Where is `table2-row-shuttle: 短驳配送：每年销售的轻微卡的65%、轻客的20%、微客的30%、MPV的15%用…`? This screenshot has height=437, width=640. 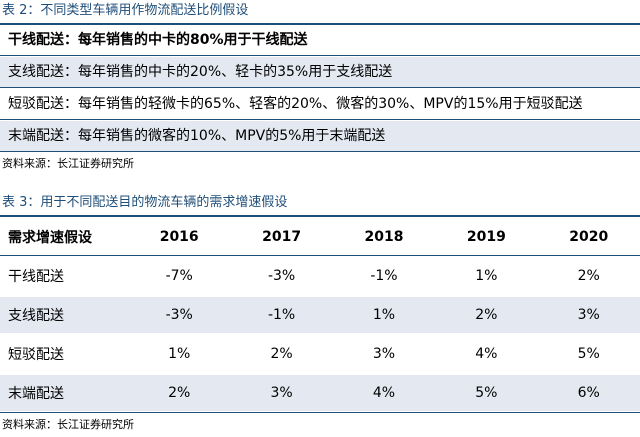 table2-row-shuttle: 短驳配送：每年销售的轻微卡的65%、轻客的20%、微客的30%、MPV的15%用… is located at coordinates (295, 104).